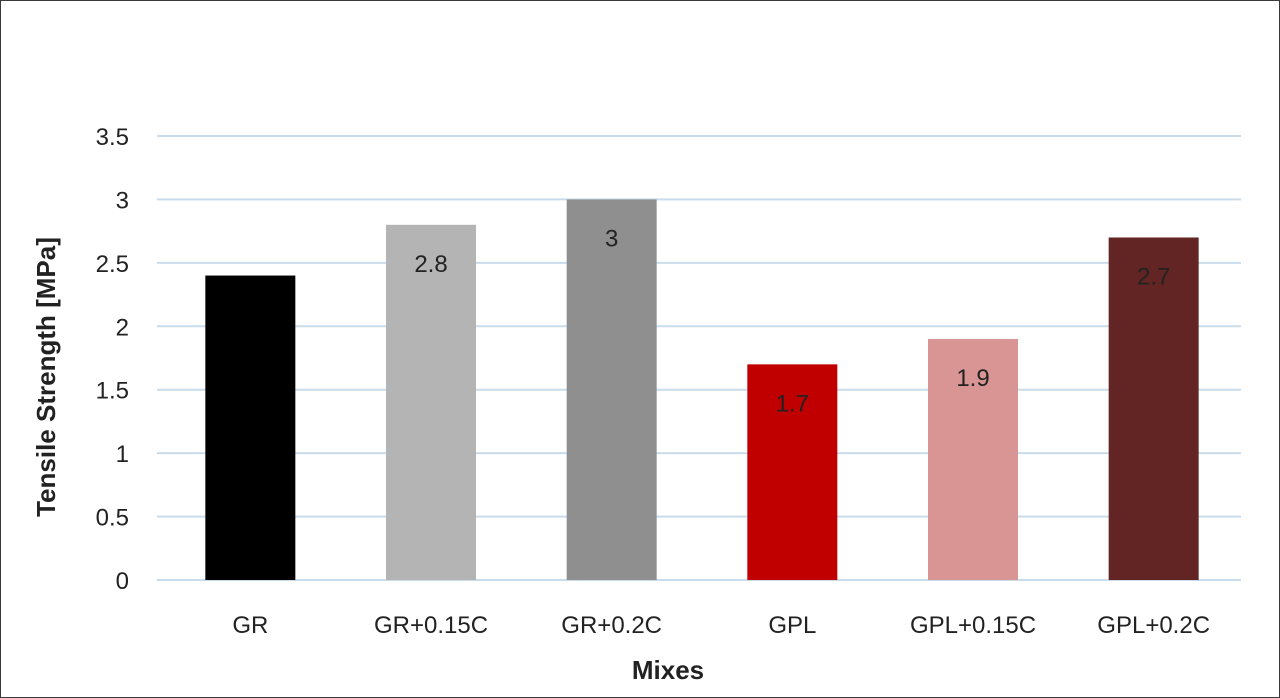 Image resolution: width=1280 pixels, height=698 pixels. What do you see at coordinates (112, 137) in the screenshot?
I see `y-tick-label: 3.5` at bounding box center [112, 137].